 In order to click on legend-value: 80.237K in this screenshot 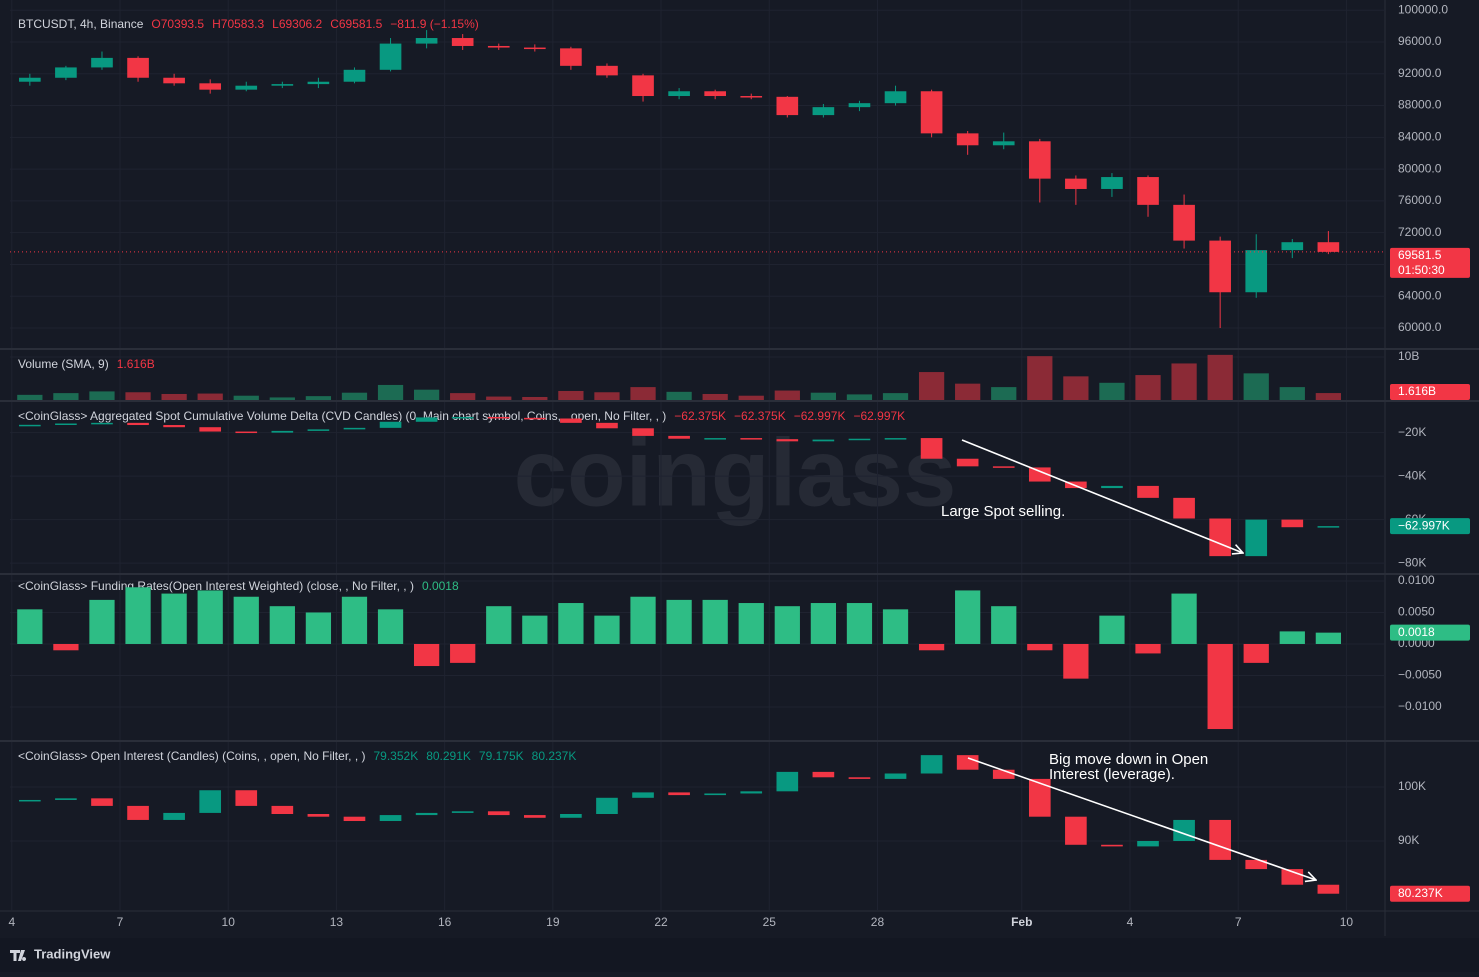, I will do `click(554, 756)`.